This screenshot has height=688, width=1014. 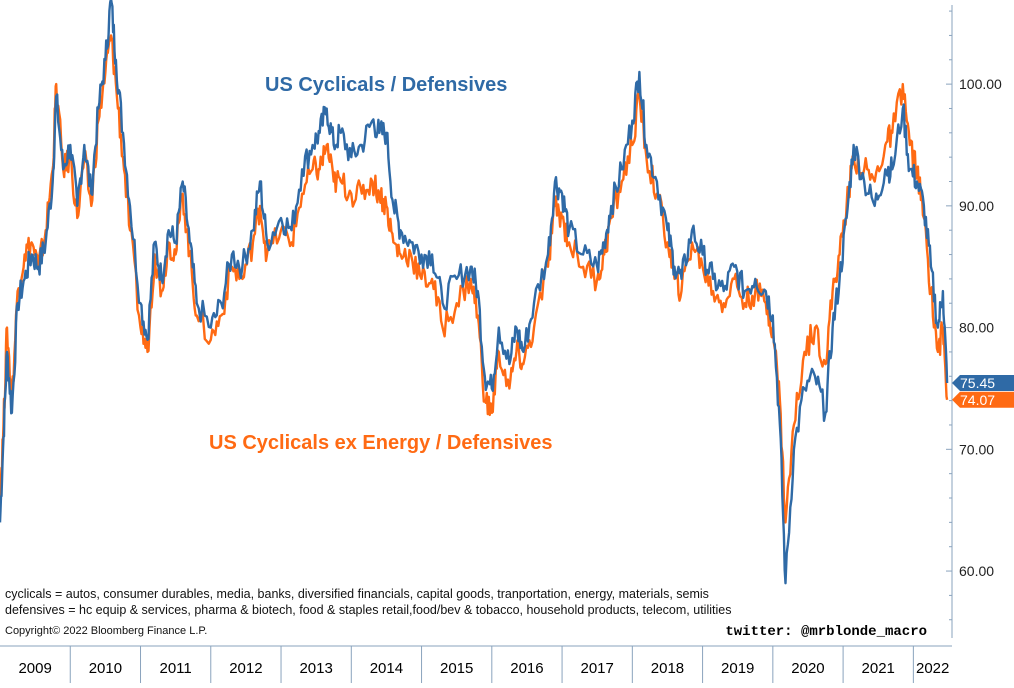 I want to click on series-title-cyclicals: US Cyclicals / Defensives, so click(x=386, y=85).